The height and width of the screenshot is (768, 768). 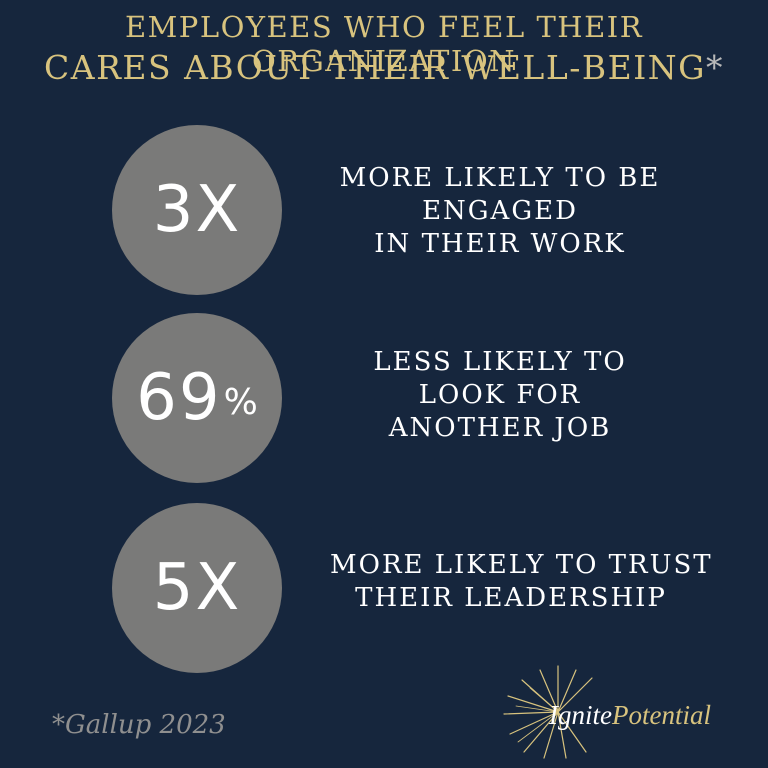 What do you see at coordinates (521, 565) in the screenshot?
I see `stat-3-line-1: MORE LIKELY TO TRUST` at bounding box center [521, 565].